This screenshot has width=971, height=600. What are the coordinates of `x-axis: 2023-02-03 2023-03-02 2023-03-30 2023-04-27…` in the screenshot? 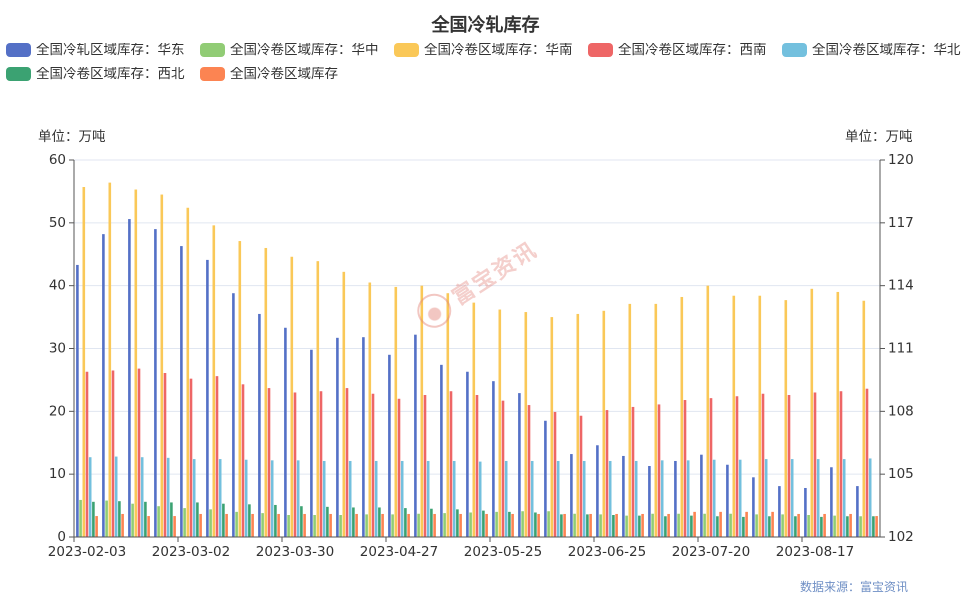 It's located at (451, 548).